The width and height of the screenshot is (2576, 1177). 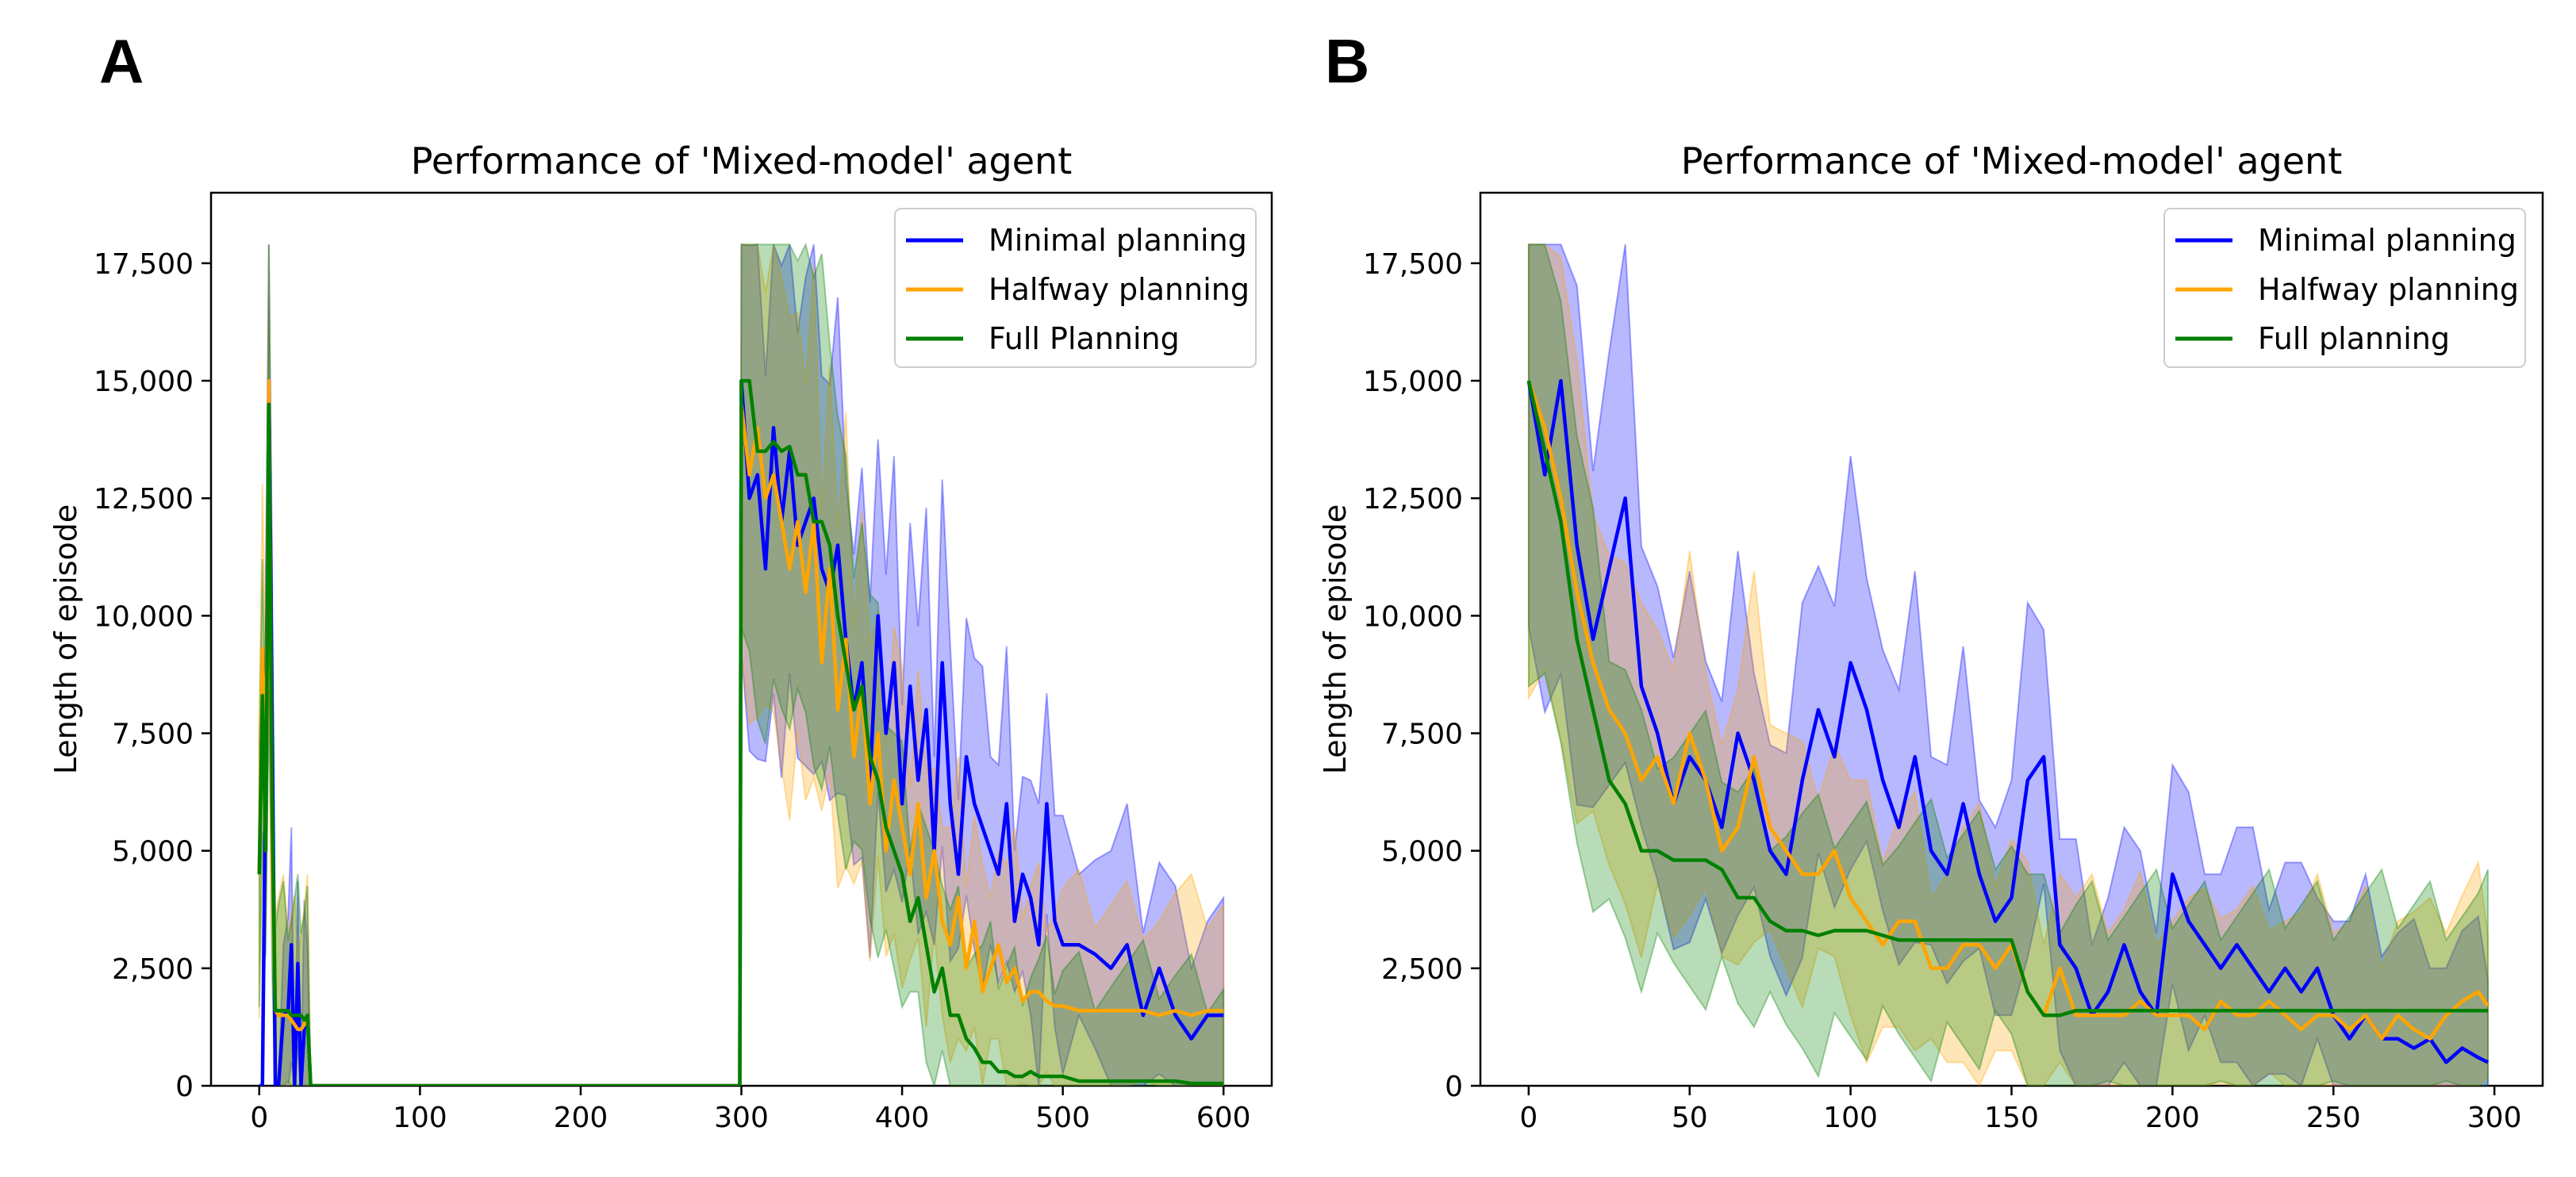 What do you see at coordinates (1119, 289) in the screenshot?
I see `chart0-legend-label-1: Halfway planning` at bounding box center [1119, 289].